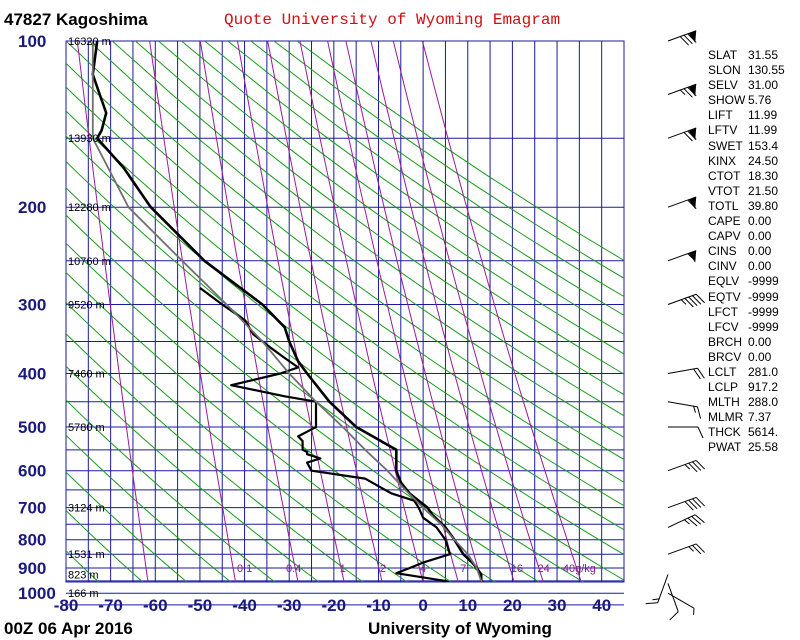 This screenshot has width=800, height=640. Describe the element at coordinates (720, 115) in the screenshot. I see `index-key: LIFT` at that location.